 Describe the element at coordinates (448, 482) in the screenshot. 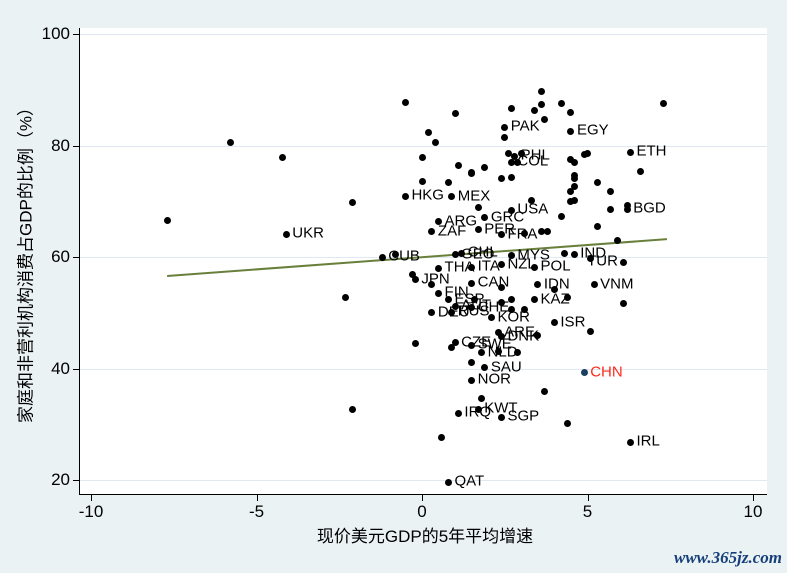

I see `data-point-qat` at that location.